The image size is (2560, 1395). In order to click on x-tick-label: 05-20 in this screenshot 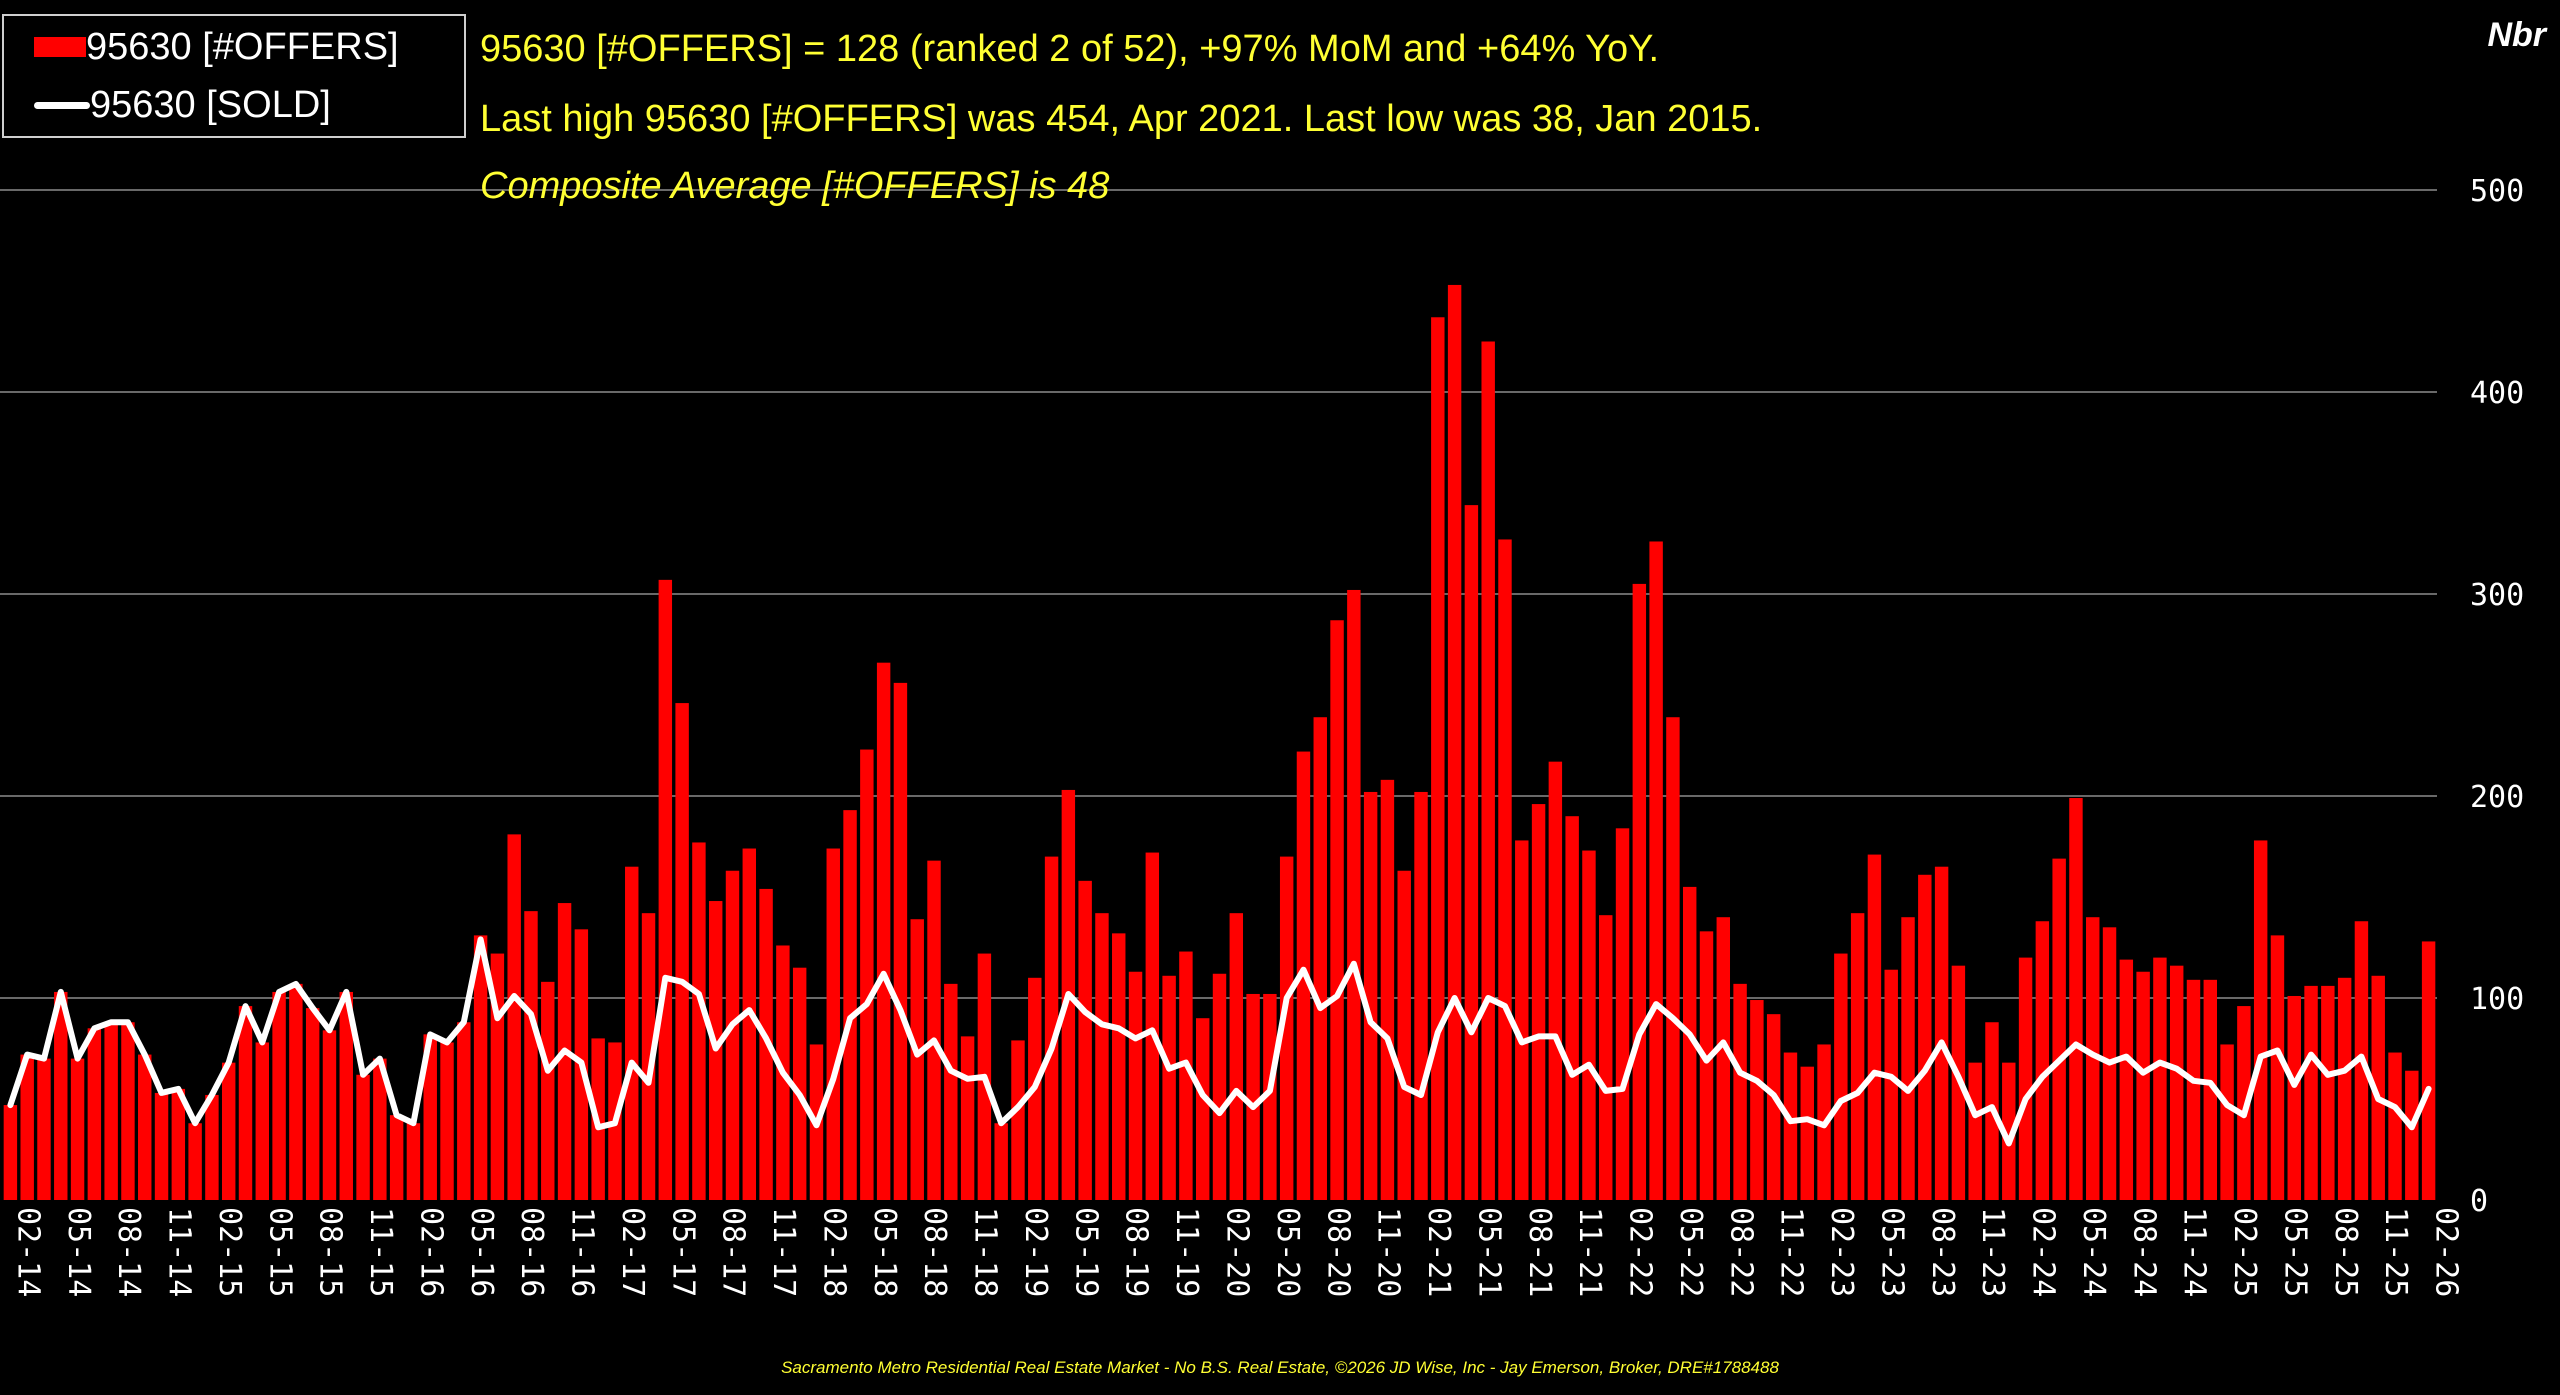, I will do `click(1287, 1252)`.